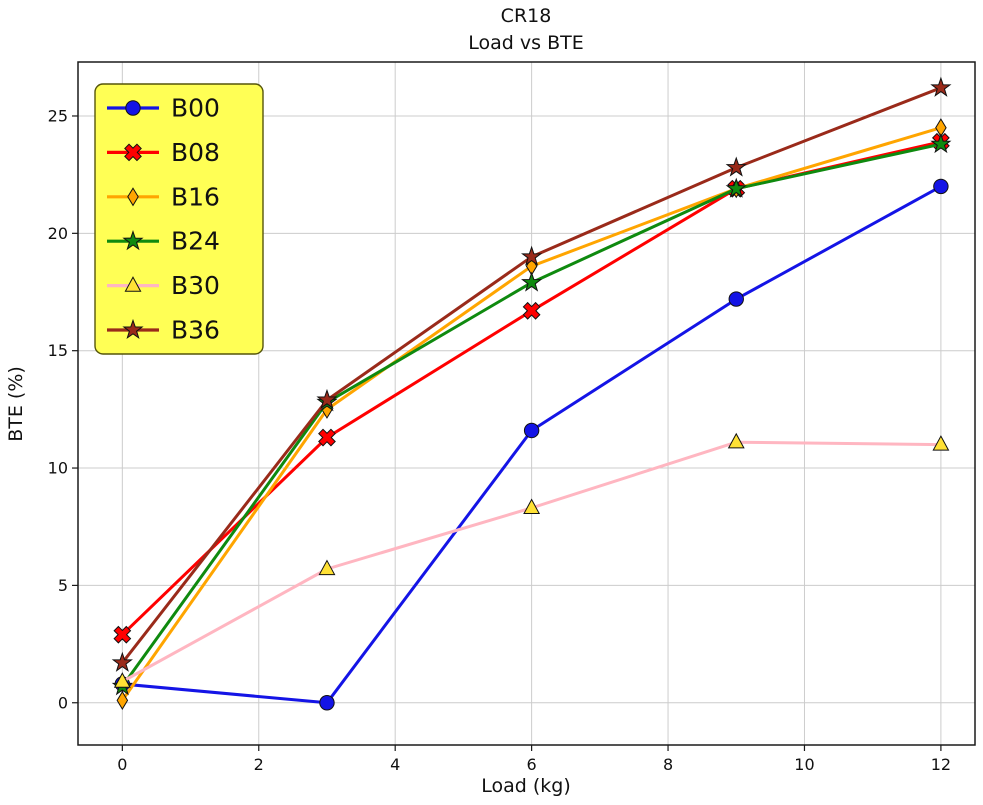 This screenshot has height=805, width=983. I want to click on legend-item-B08: B08, so click(163, 152).